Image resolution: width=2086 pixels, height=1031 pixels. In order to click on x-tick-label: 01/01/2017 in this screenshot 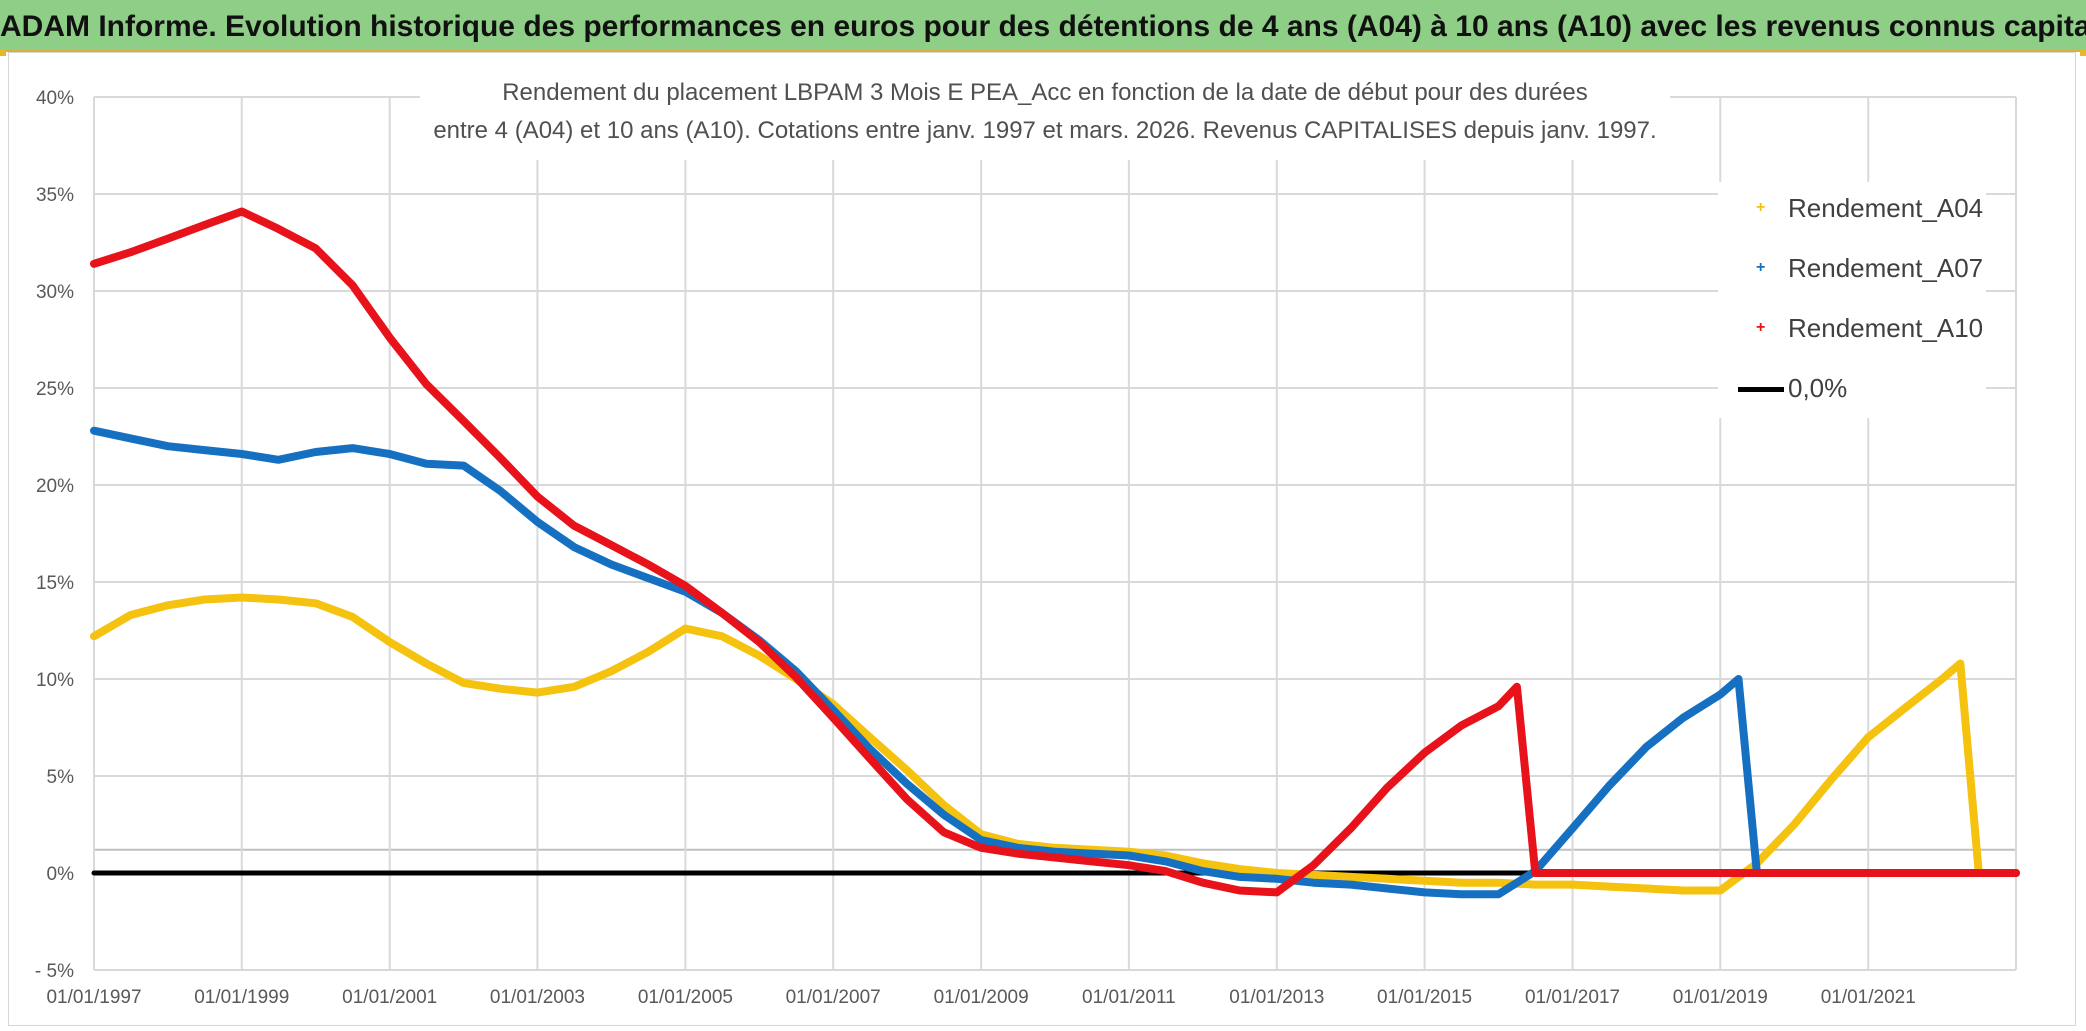, I will do `click(1572, 997)`.